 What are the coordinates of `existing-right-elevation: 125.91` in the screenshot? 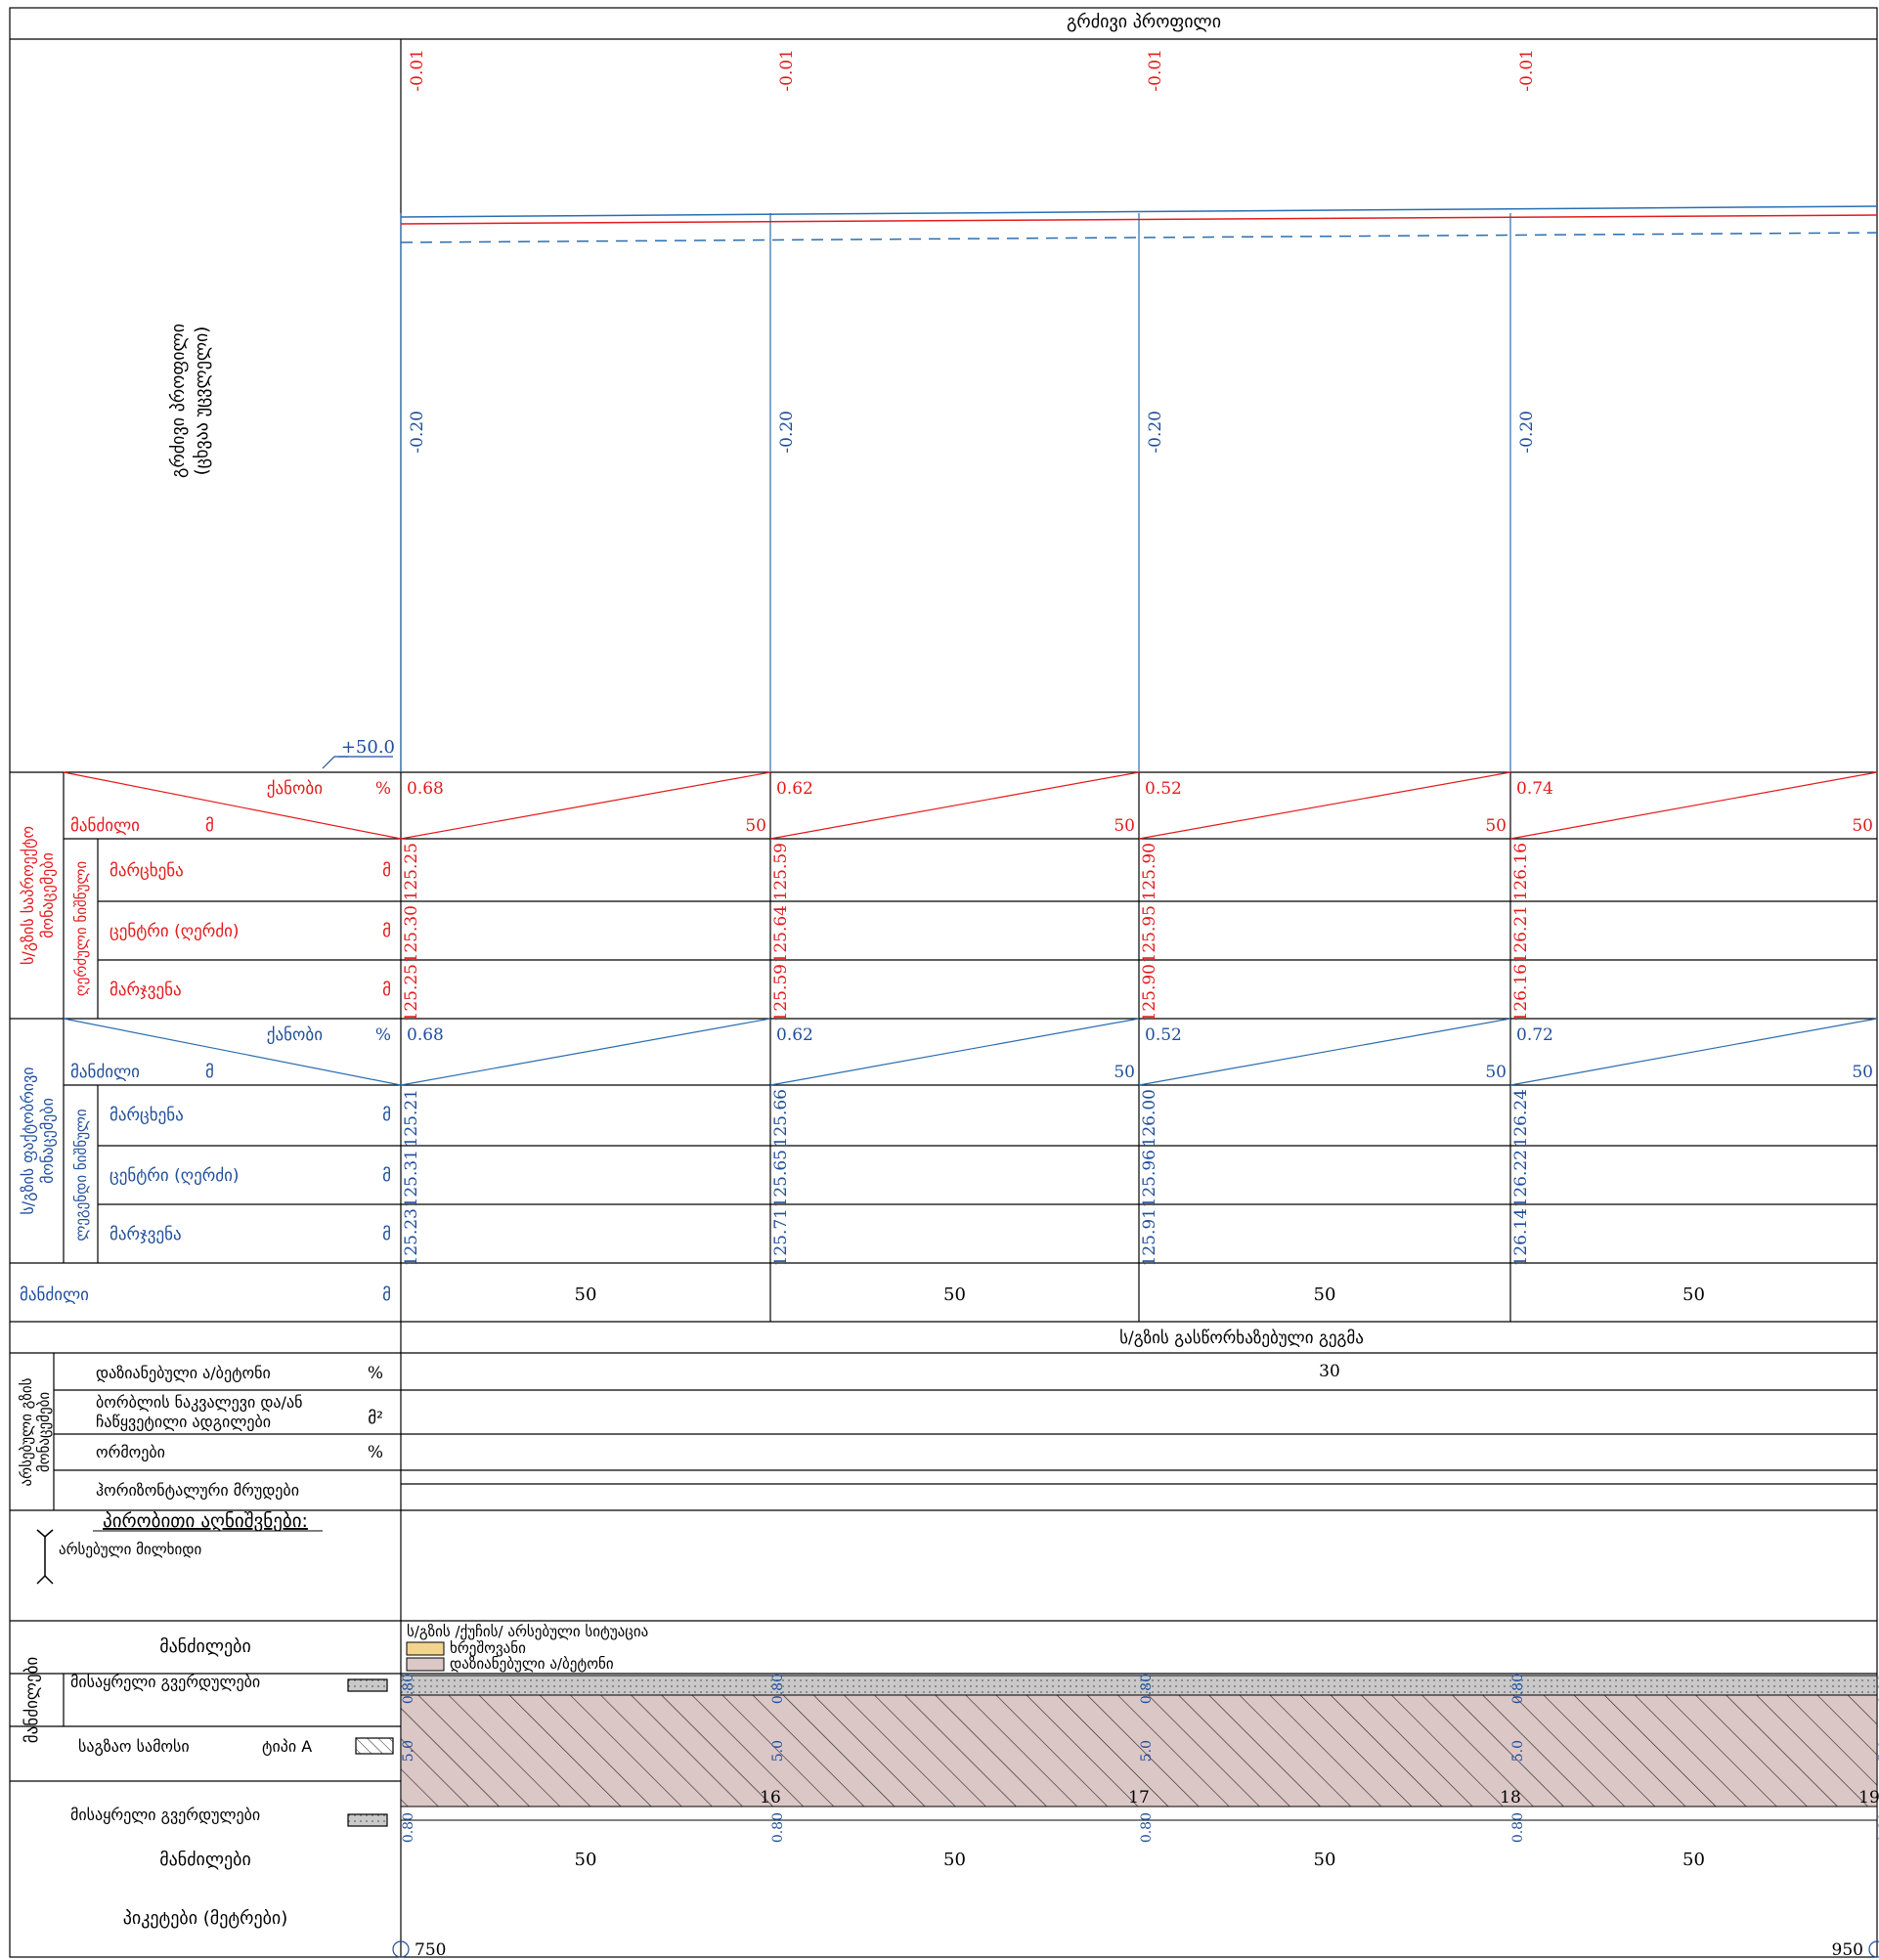 It's located at (1149, 1237).